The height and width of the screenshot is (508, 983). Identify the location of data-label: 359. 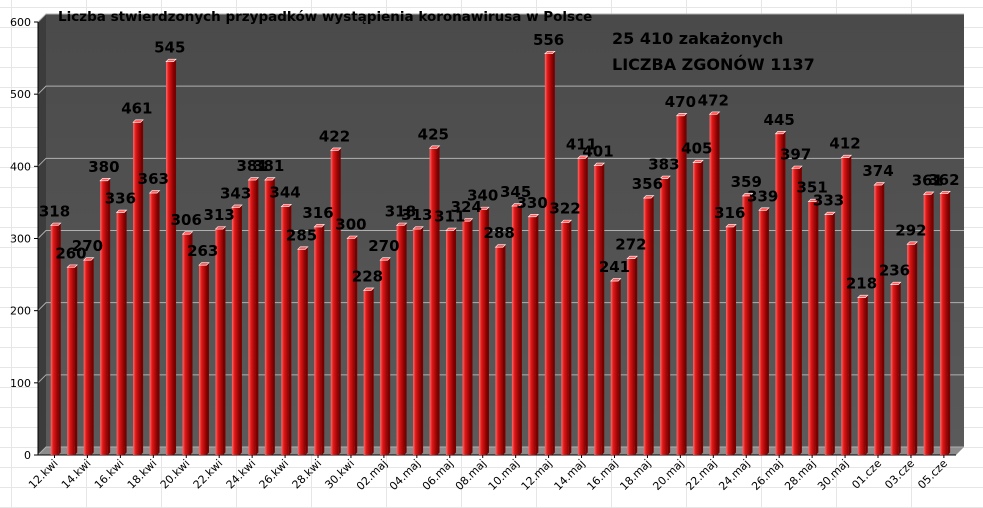
(746, 182).